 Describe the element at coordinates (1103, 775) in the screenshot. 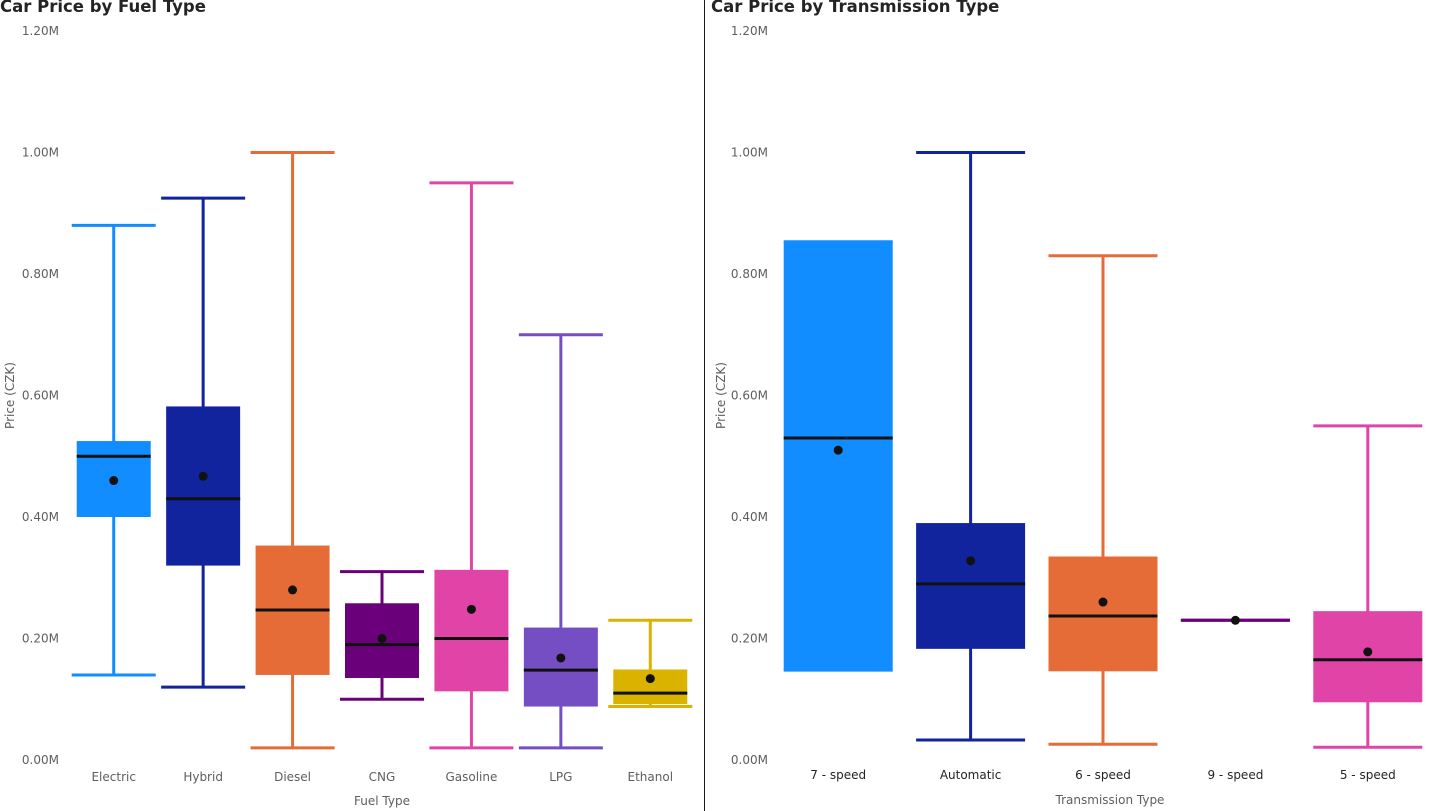

I see `x-category-label: 6 - speed` at that location.